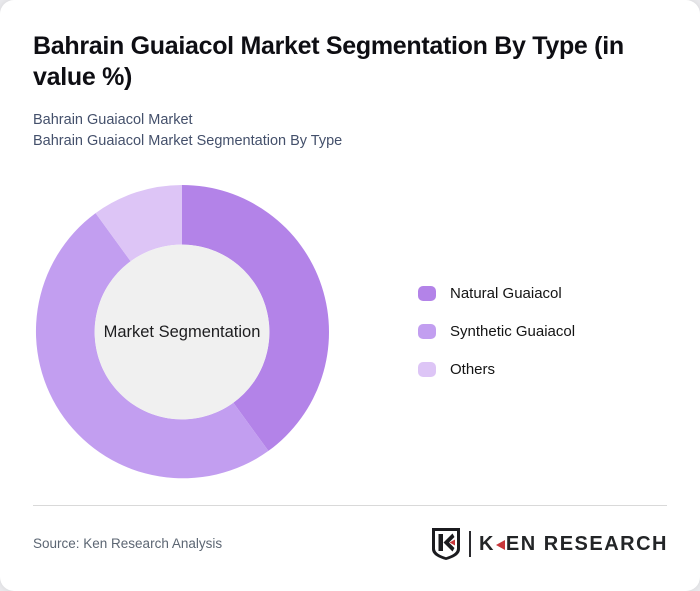  I want to click on ken-research-shield-icon, so click(445, 544).